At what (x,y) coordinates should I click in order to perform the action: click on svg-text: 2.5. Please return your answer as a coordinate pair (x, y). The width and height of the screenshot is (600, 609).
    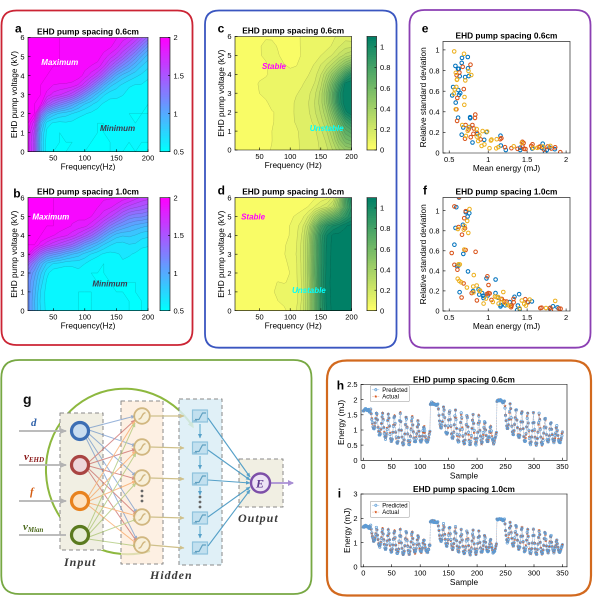
    Looking at the image, I should click on (352, 384).